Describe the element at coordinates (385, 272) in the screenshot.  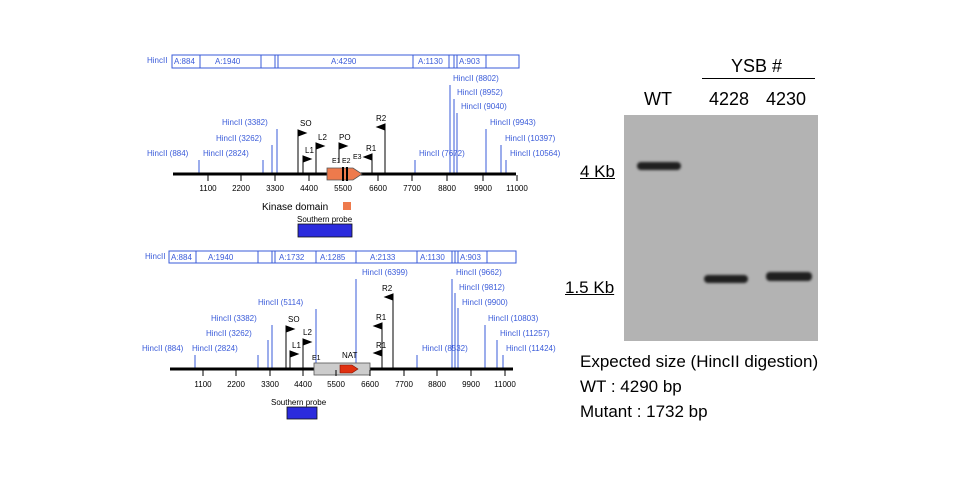
I see `mutant-site-label: HincII (6399)` at that location.